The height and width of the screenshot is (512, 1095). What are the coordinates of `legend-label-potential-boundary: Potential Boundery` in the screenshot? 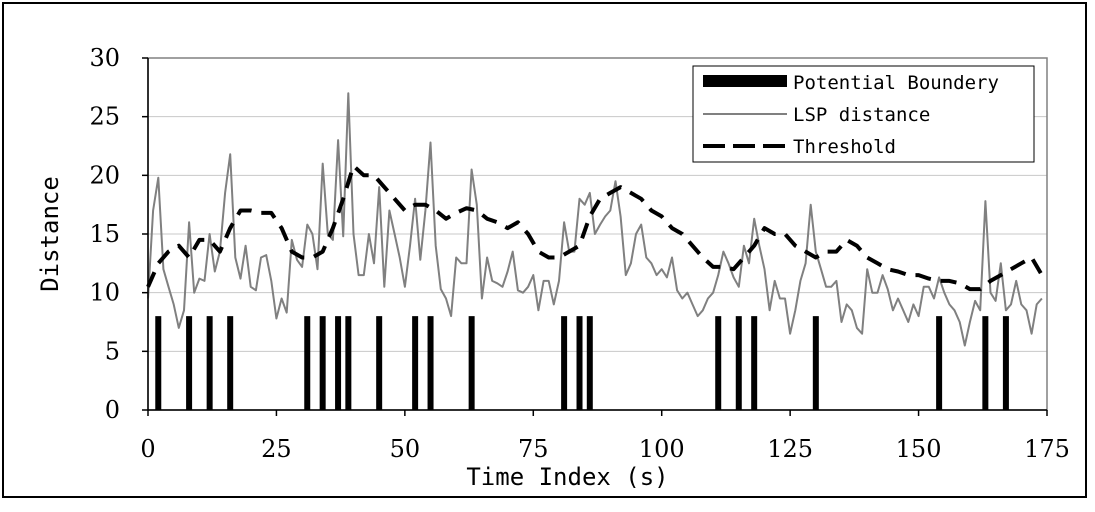 It's located at (896, 83).